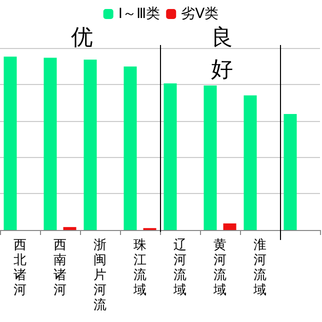  What do you see at coordinates (139, 268) in the screenshot?
I see `x-tick-label: 珠江流域` at bounding box center [139, 268].